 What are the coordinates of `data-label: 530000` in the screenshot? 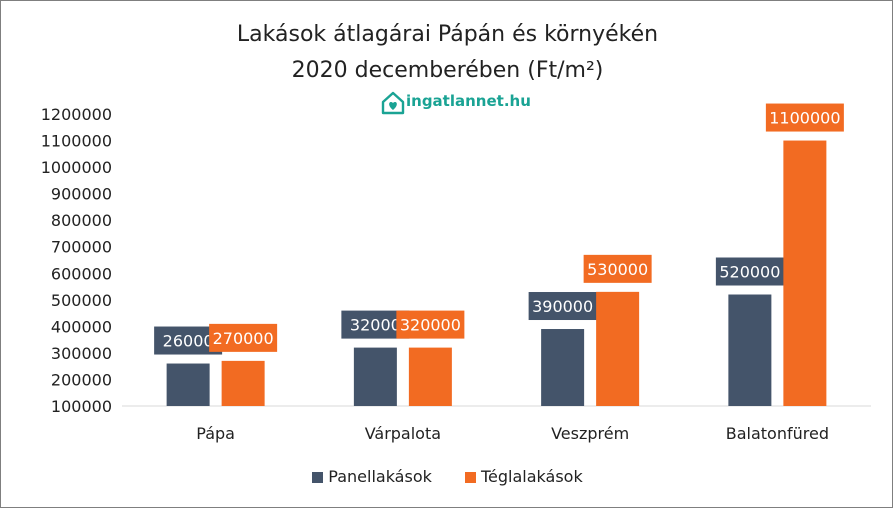 It's located at (617, 269).